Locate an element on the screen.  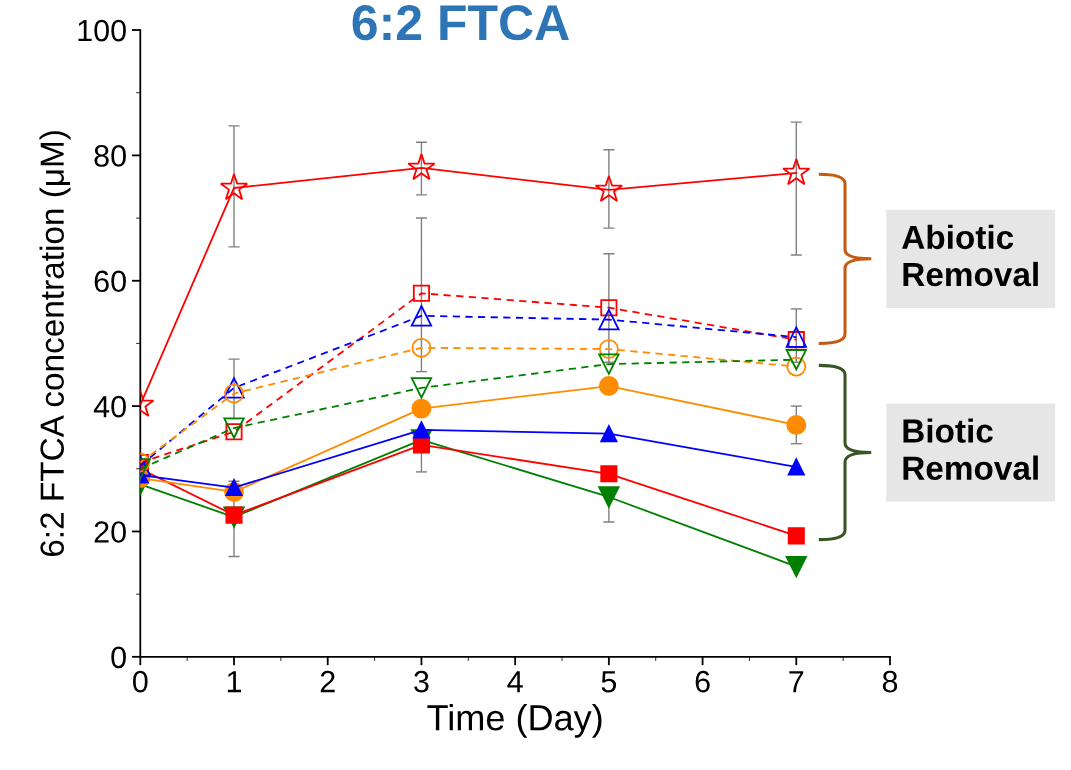
chart-title: 6:2 FTCA is located at coordinates (460, 22).